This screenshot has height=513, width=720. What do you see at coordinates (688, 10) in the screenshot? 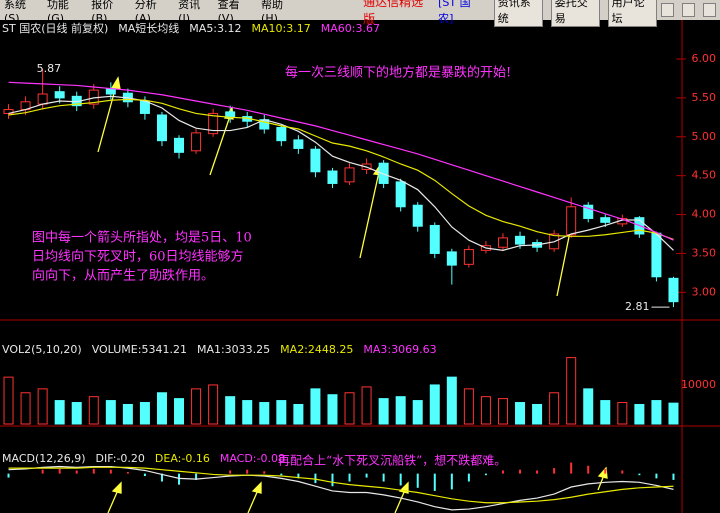
I see `maximize-button` at bounding box center [688, 10].